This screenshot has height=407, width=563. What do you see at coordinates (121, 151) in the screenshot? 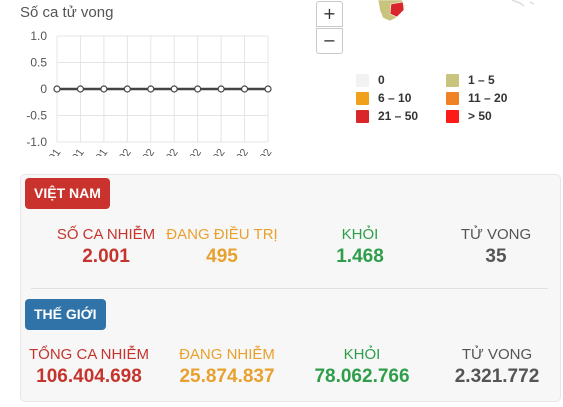
I see `chart-x-tick-label: 01/02` at bounding box center [121, 151].